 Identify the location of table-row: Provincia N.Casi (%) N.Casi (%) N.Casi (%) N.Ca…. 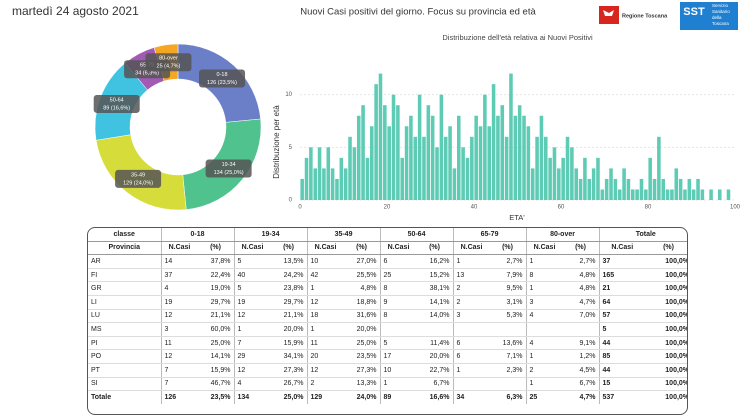
(387, 248).